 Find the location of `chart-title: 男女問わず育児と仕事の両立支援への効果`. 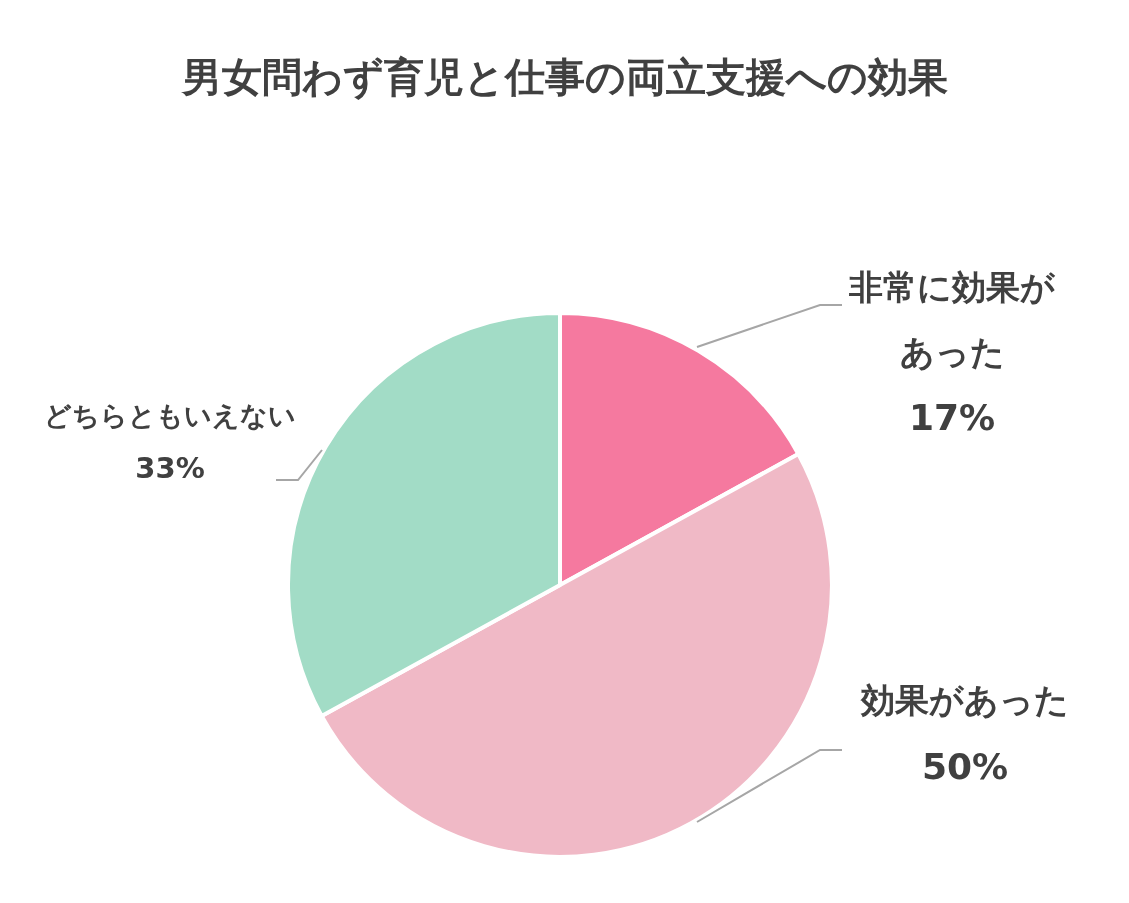

chart-title: 男女問わず育児と仕事の両立支援への効果 is located at coordinates (564, 77).